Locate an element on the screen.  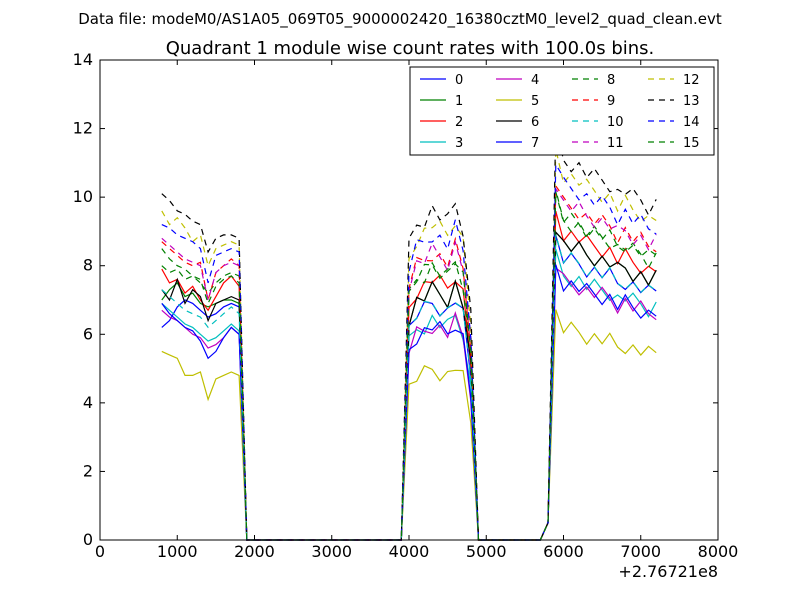
legend-label-0: 0 is located at coordinates (459, 80).